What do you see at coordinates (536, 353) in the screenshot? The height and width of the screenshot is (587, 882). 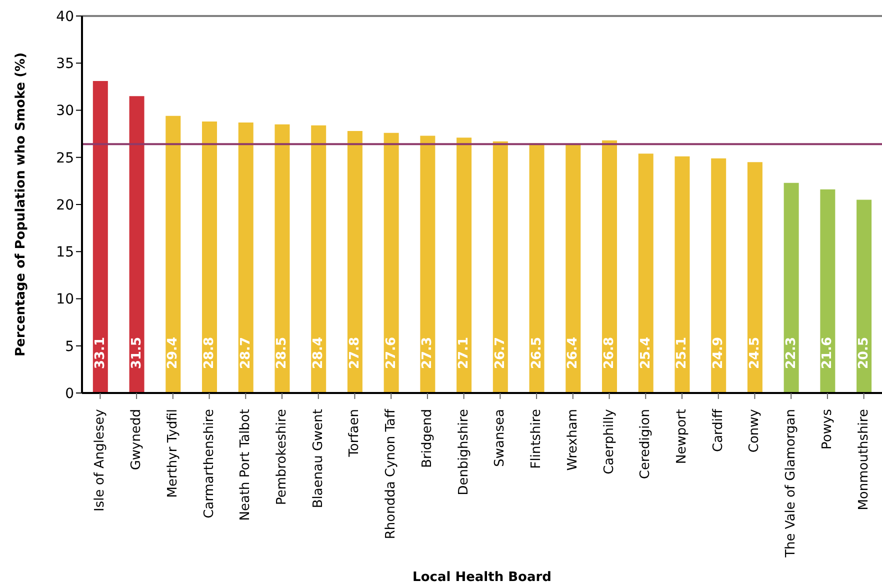 I see `data-label: 26.5` at bounding box center [536, 353].